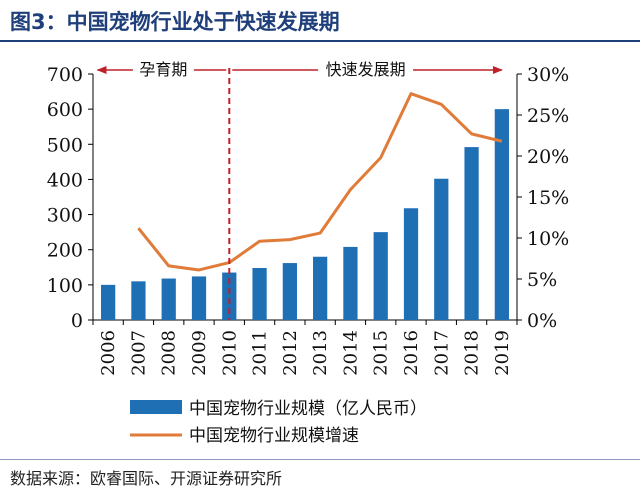 This screenshot has height=493, width=640. What do you see at coordinates (169, 353) in the screenshot?
I see `x-tick-label: 2008` at bounding box center [169, 353].